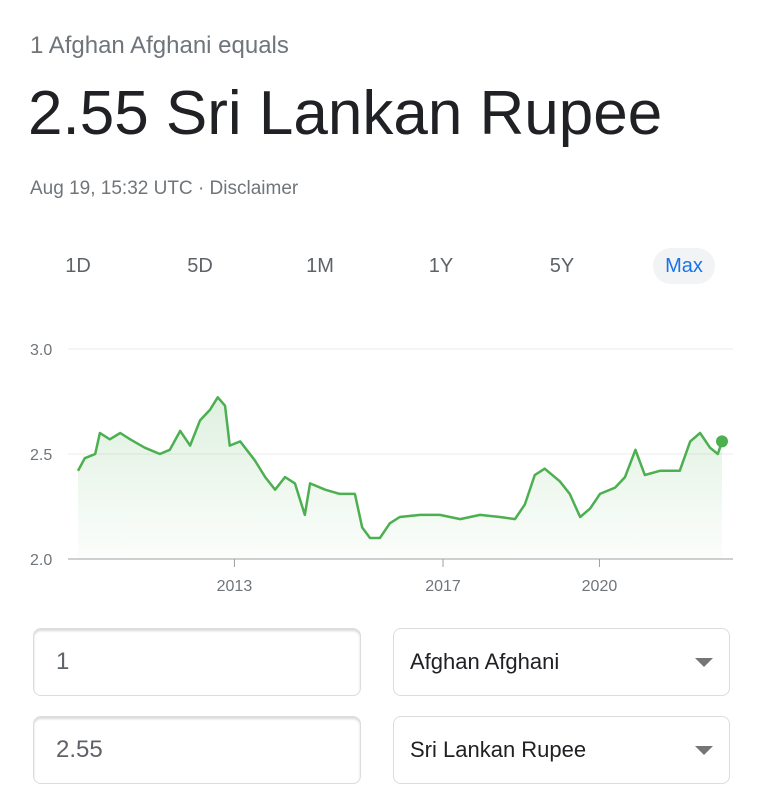 Image resolution: width=763 pixels, height=800 pixels. I want to click on range-tab: 1Y, so click(441, 266).